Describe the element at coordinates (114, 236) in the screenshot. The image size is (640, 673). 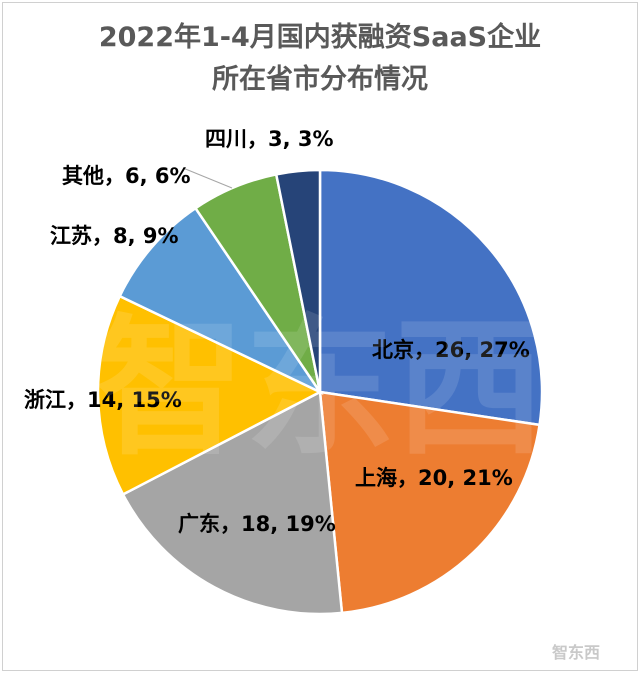
I see `slice-label-5: 江苏，8, 9%` at that location.